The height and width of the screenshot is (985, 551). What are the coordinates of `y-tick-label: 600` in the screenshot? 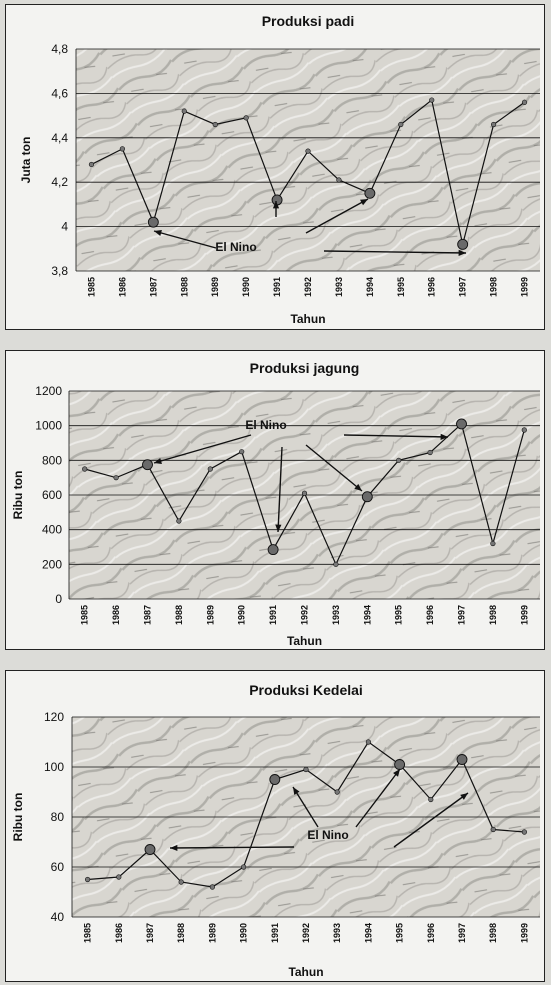 It's located at (52, 495).